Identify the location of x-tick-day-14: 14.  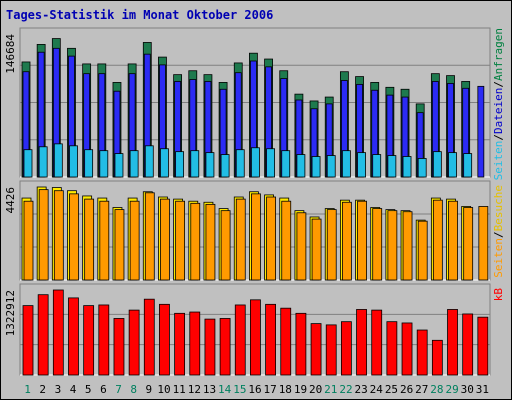
(225, 389).